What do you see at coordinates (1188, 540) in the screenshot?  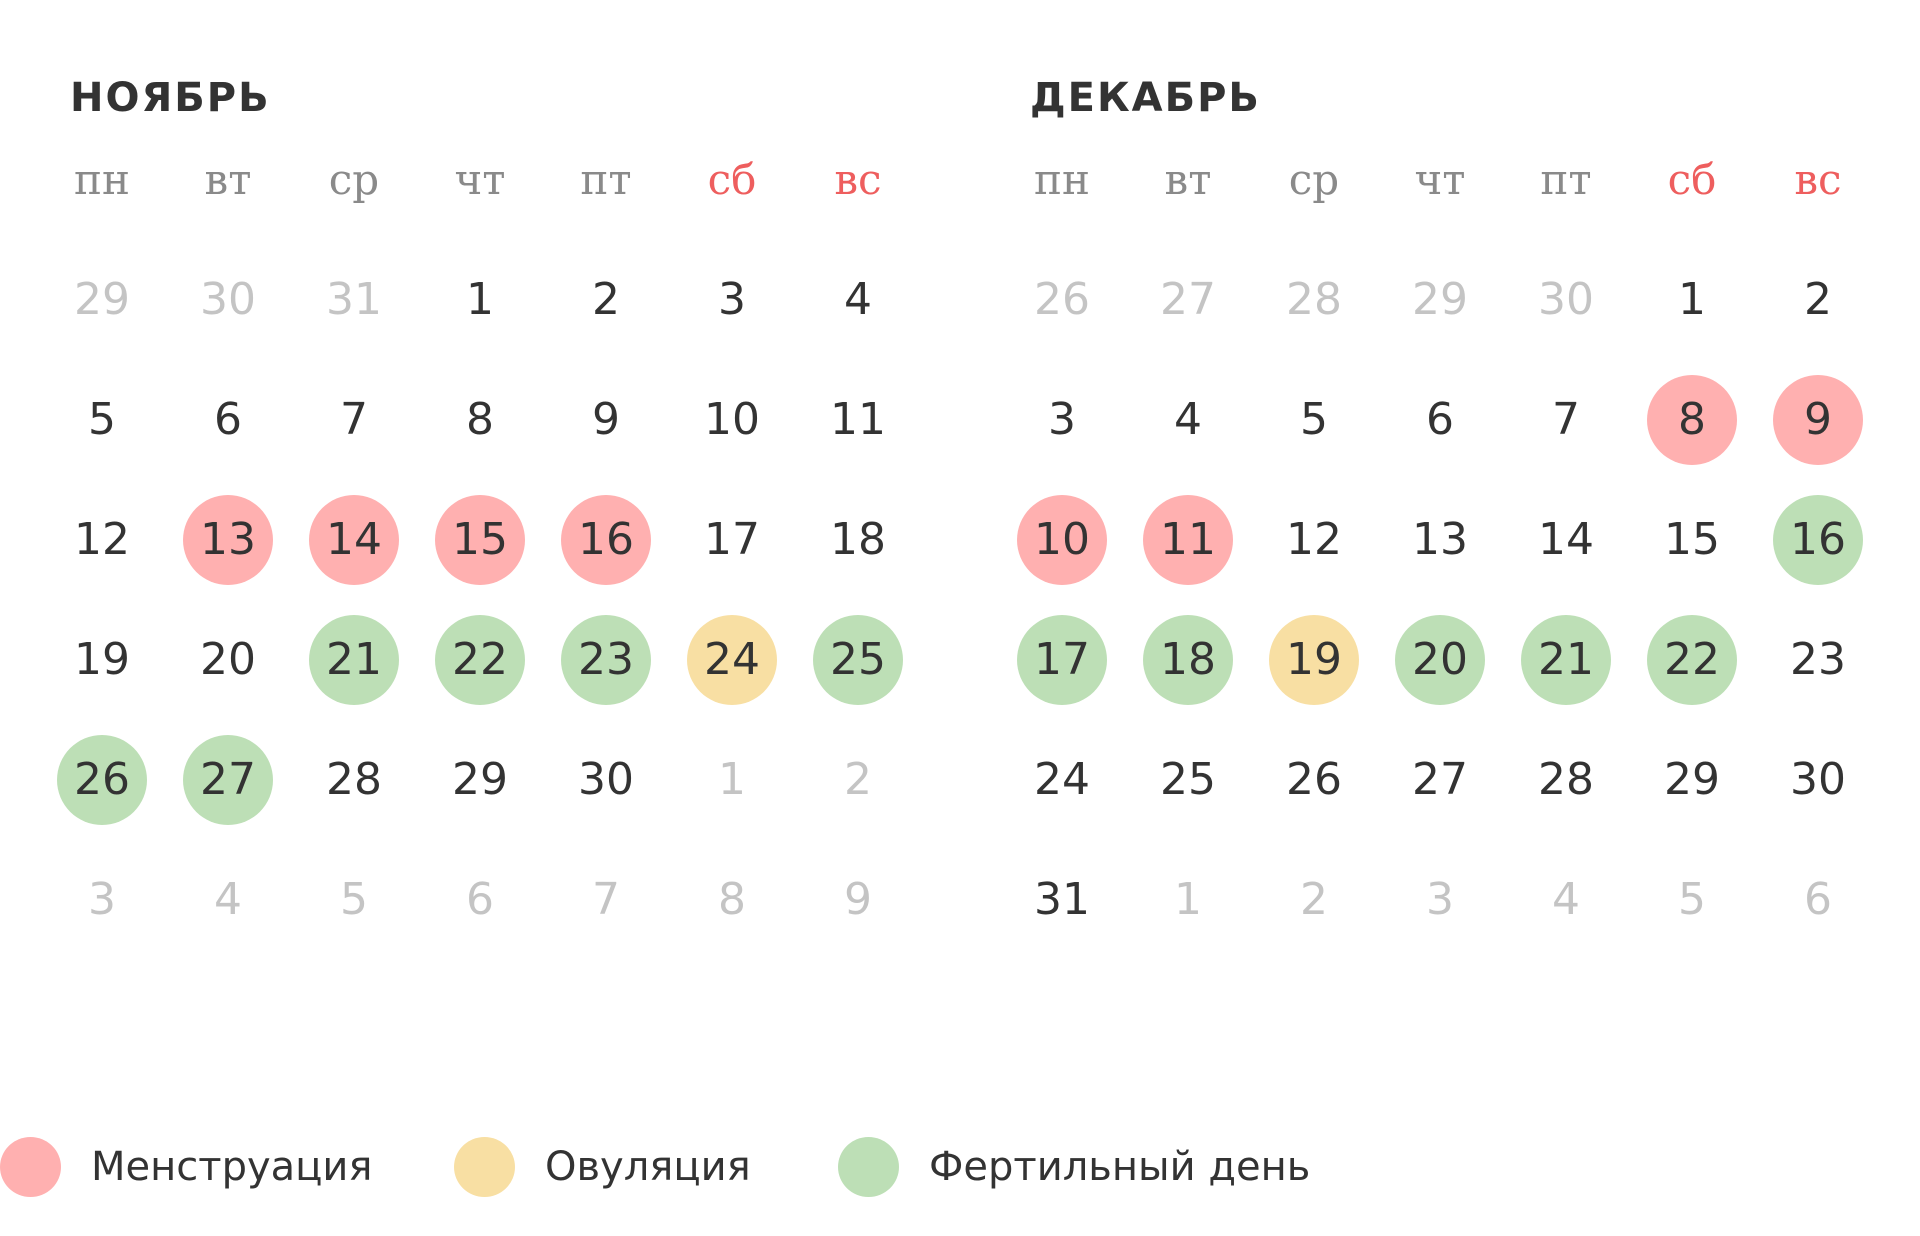 I see `day-cell-menstruation: 11` at bounding box center [1188, 540].